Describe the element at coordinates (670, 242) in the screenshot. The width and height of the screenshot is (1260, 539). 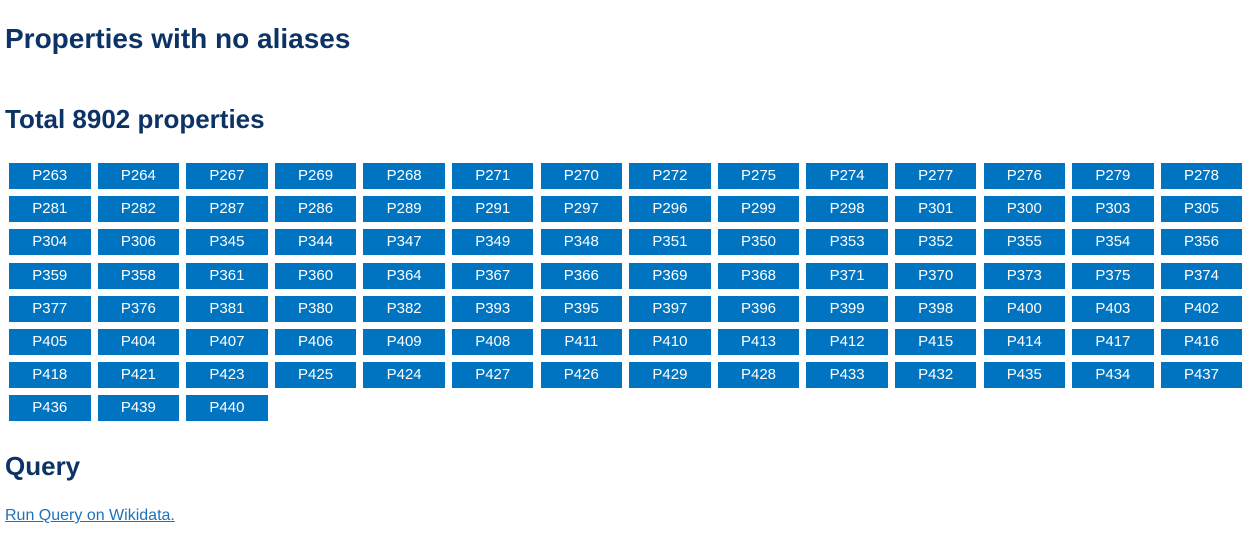
I see `property-chip: P351` at that location.